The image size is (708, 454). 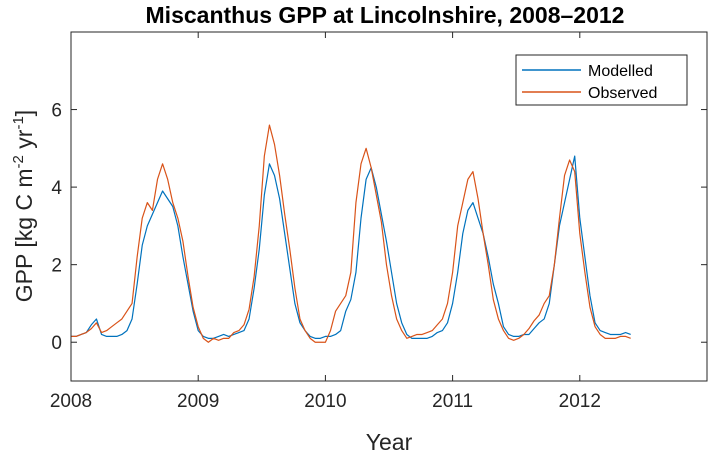 What do you see at coordinates (56, 266) in the screenshot?
I see `y-tick-label: 2` at bounding box center [56, 266].